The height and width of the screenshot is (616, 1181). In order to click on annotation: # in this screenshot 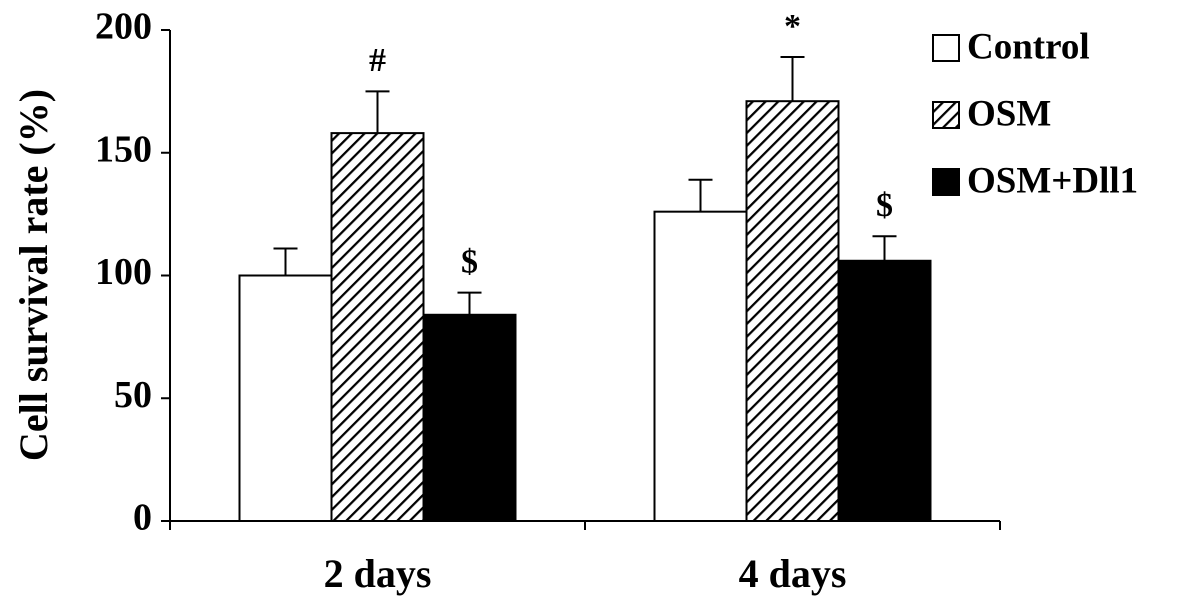, I will do `click(377, 60)`.